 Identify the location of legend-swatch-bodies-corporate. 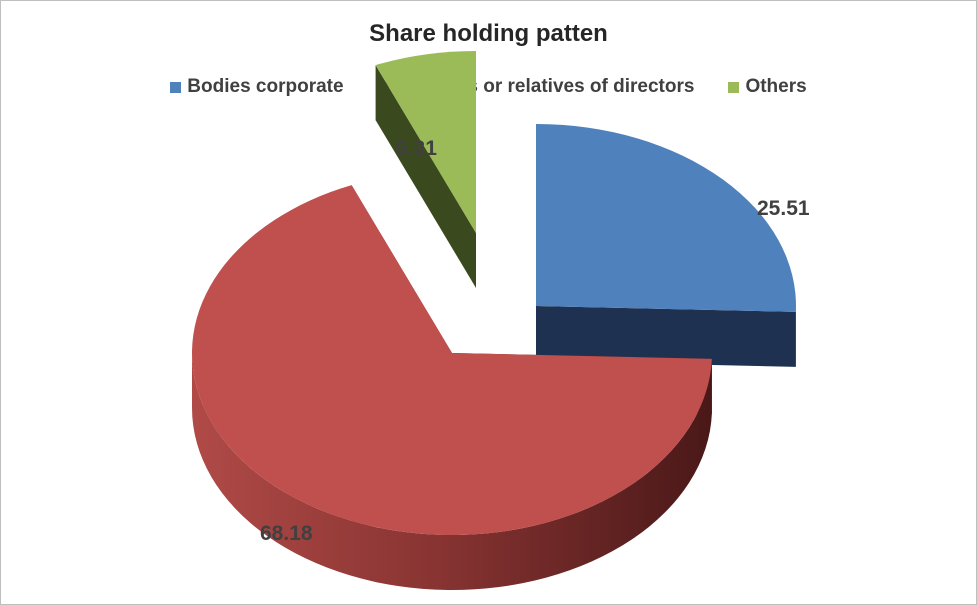
(176, 87).